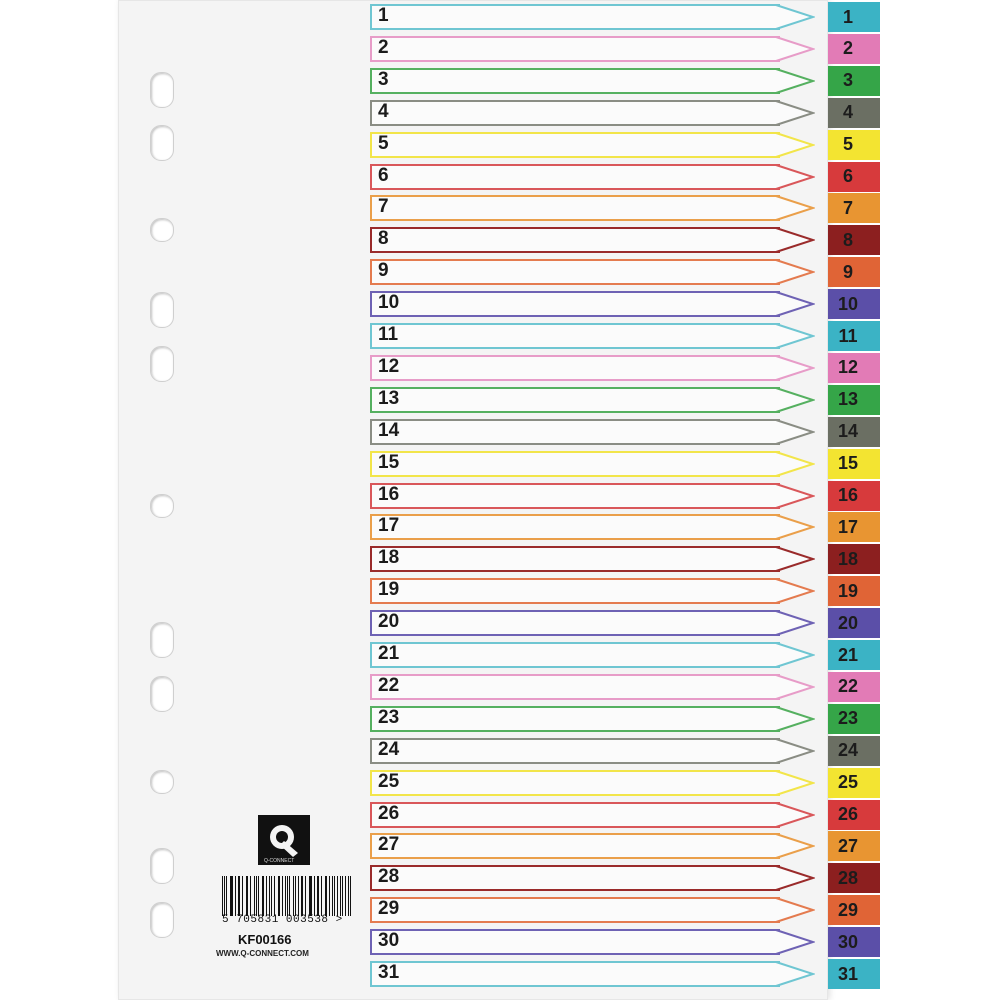 This screenshot has height=1000, width=1000. What do you see at coordinates (389, 749) in the screenshot?
I see `row-number: 24` at bounding box center [389, 749].